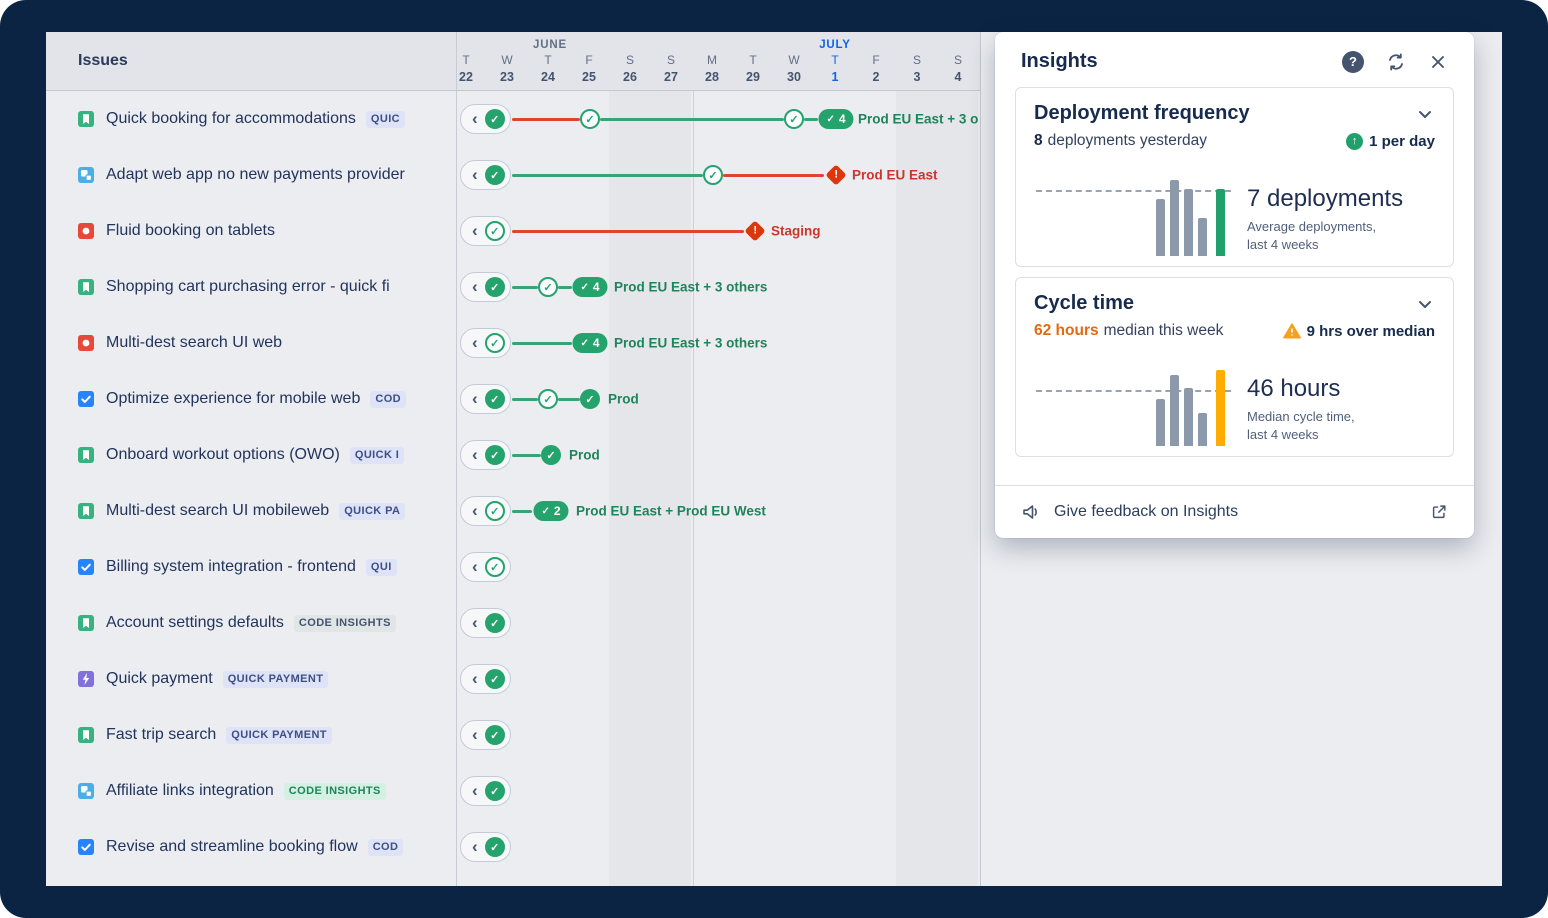  Describe the element at coordinates (251, 511) in the screenshot. I see `issue-cell: Multi-dest search UI mobileweb QUICK PA` at that location.